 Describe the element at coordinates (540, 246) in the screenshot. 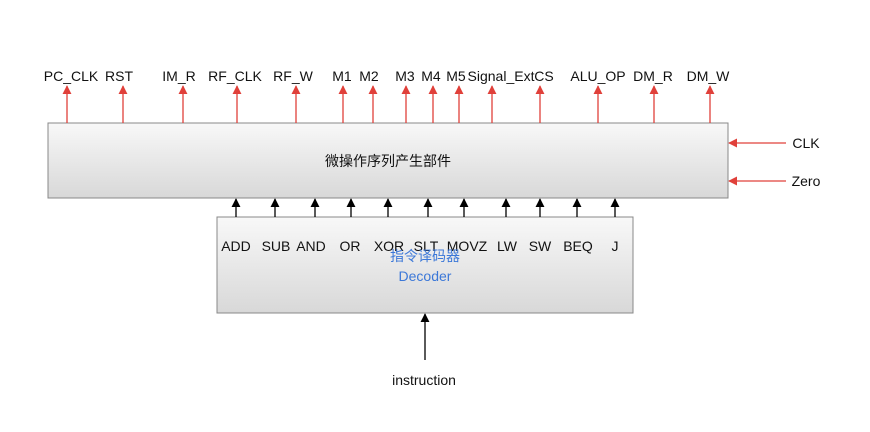

I see `decoder-signal-sw: SW` at that location.